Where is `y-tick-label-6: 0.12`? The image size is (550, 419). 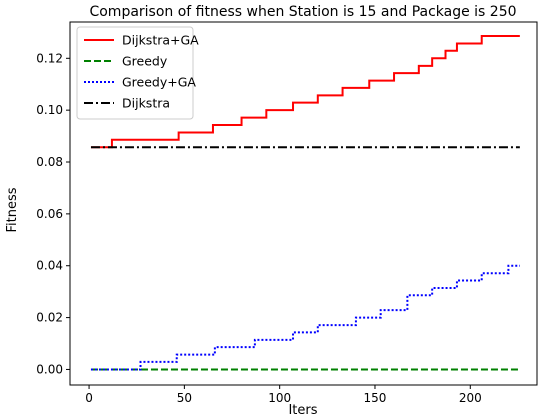
y-tick-label-6: 0.12 is located at coordinates (49, 58).